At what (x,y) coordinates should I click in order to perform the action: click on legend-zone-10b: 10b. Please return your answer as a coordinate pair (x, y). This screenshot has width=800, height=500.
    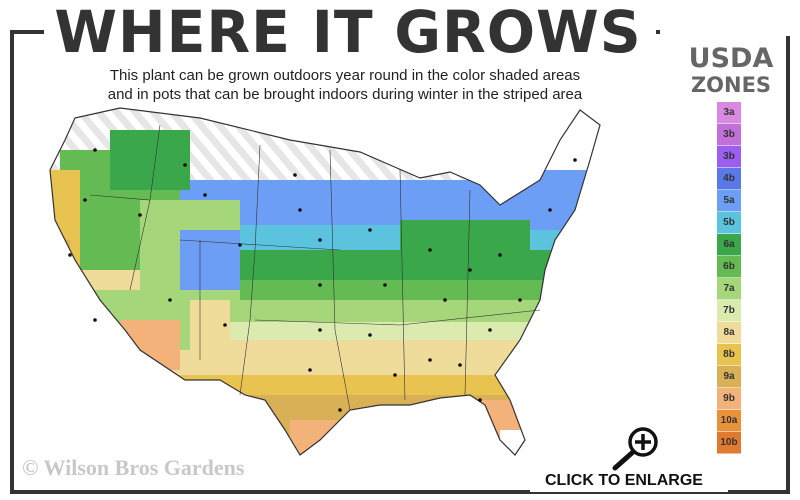
    Looking at the image, I should click on (729, 443).